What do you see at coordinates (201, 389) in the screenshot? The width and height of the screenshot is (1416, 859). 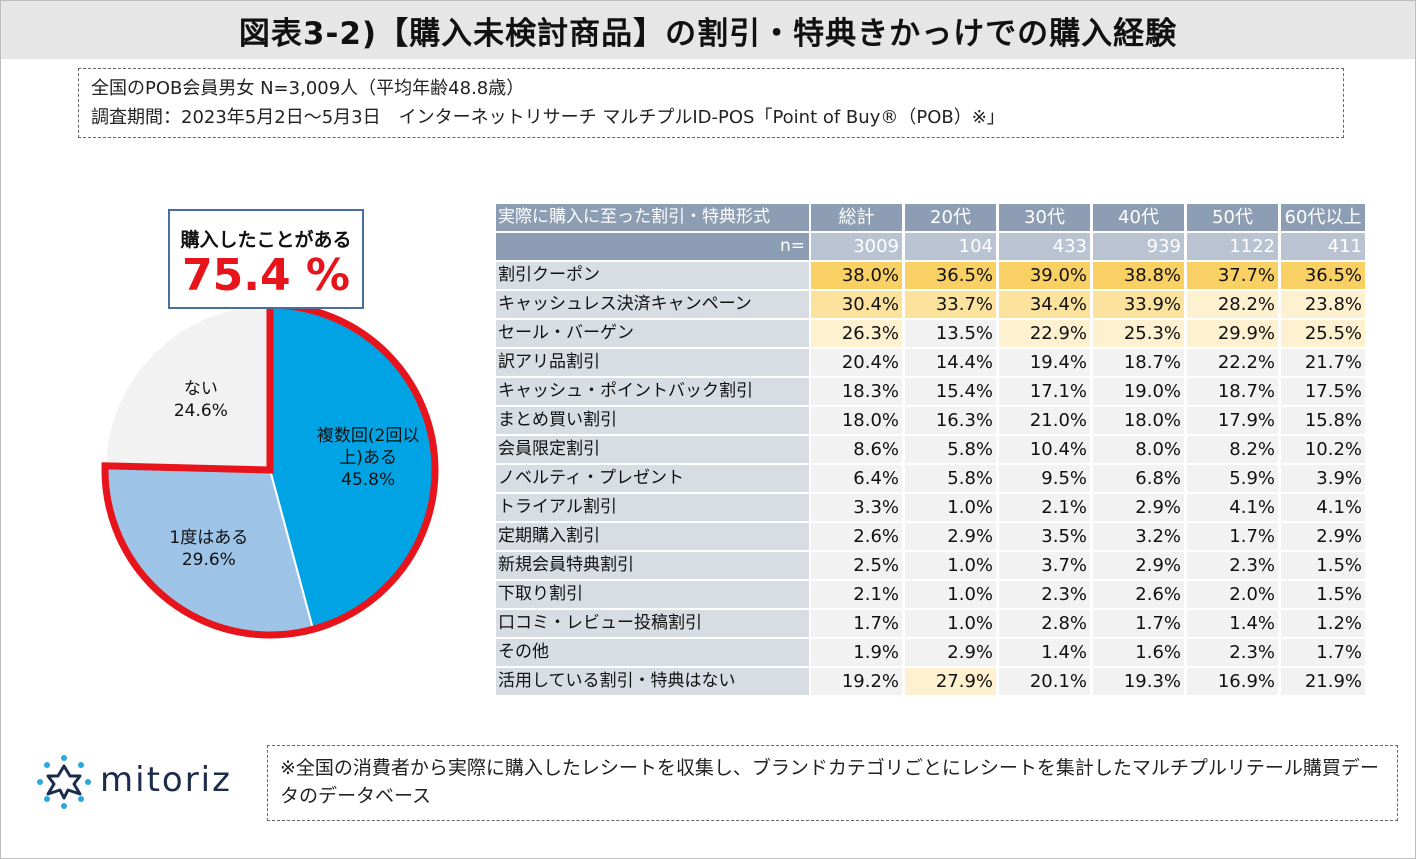 I see `pie-slice-label-3-line-1: ない` at bounding box center [201, 389].